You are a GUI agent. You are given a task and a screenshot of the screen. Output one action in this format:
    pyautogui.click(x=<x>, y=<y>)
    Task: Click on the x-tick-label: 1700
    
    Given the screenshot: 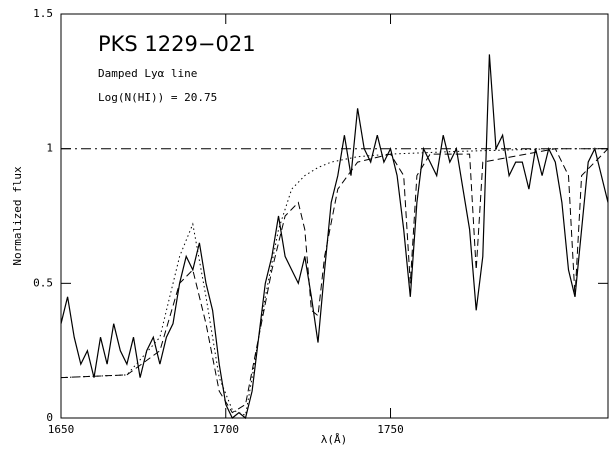 What is the action you would take?
    pyautogui.click(x=226, y=429)
    